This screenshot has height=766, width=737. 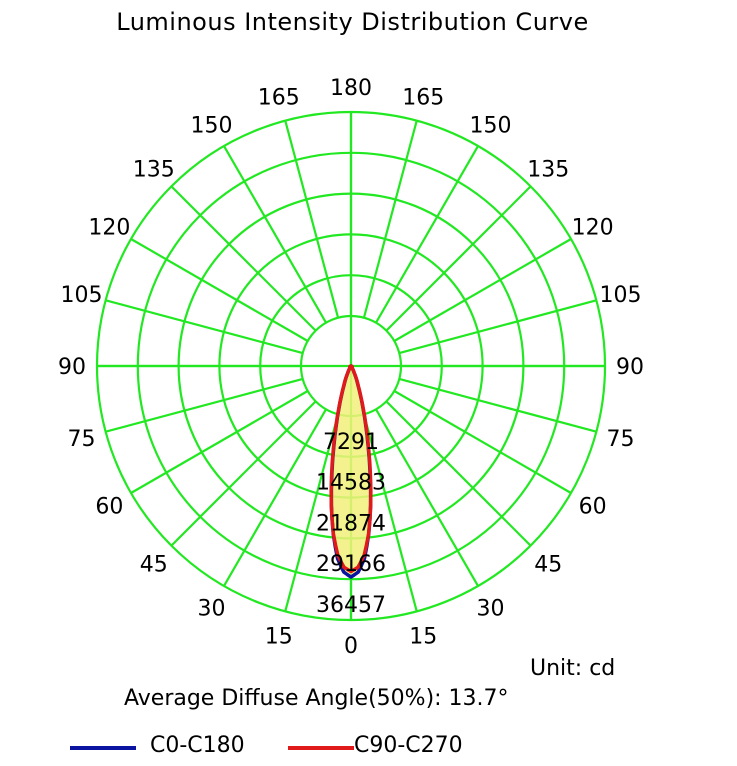 I want to click on angle-label-right: 15, so click(x=423, y=636).